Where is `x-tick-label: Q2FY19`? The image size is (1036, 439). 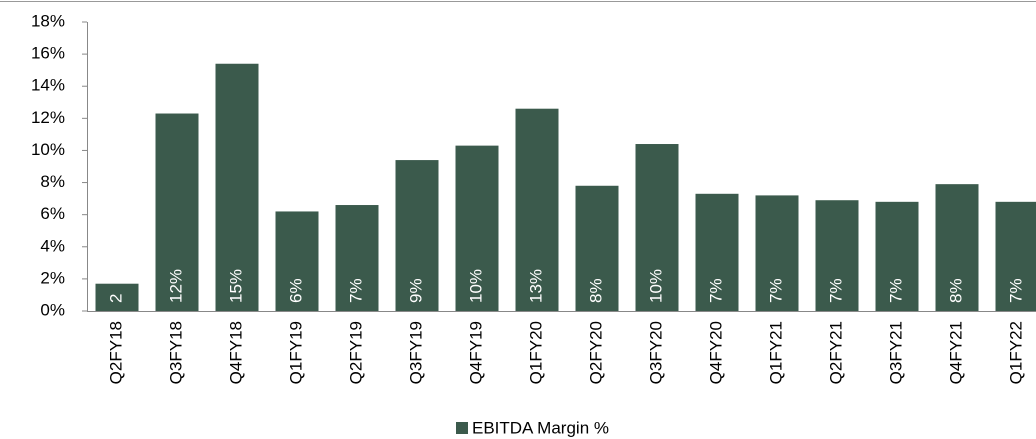
x-tick-label: Q2FY19 is located at coordinates (355, 352).